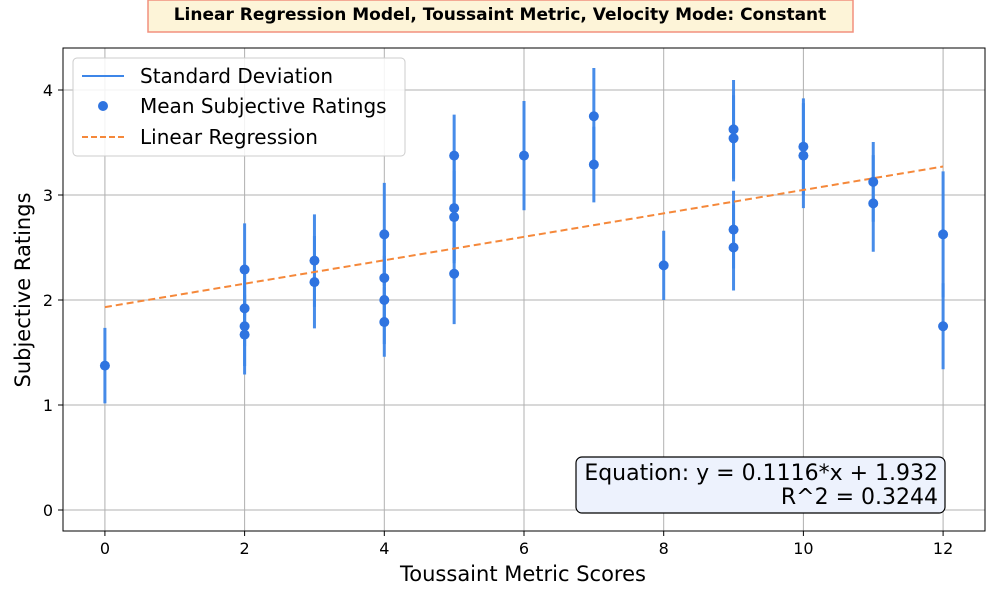 The width and height of the screenshot is (1000, 600). I want to click on equation-text: Equation: y = 0.1116*x + 1.932, so click(761, 473).